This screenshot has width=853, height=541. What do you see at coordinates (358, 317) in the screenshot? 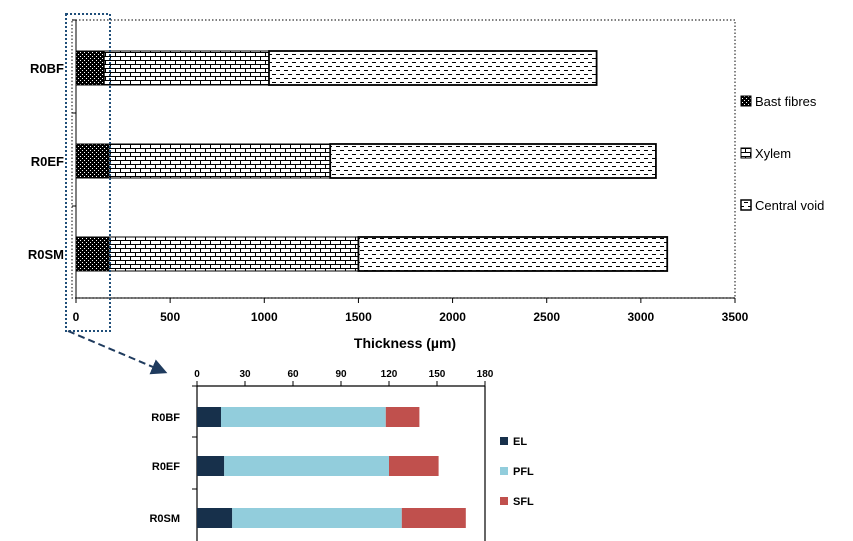
I see `x-tick-label-1500: 1500` at bounding box center [358, 317].